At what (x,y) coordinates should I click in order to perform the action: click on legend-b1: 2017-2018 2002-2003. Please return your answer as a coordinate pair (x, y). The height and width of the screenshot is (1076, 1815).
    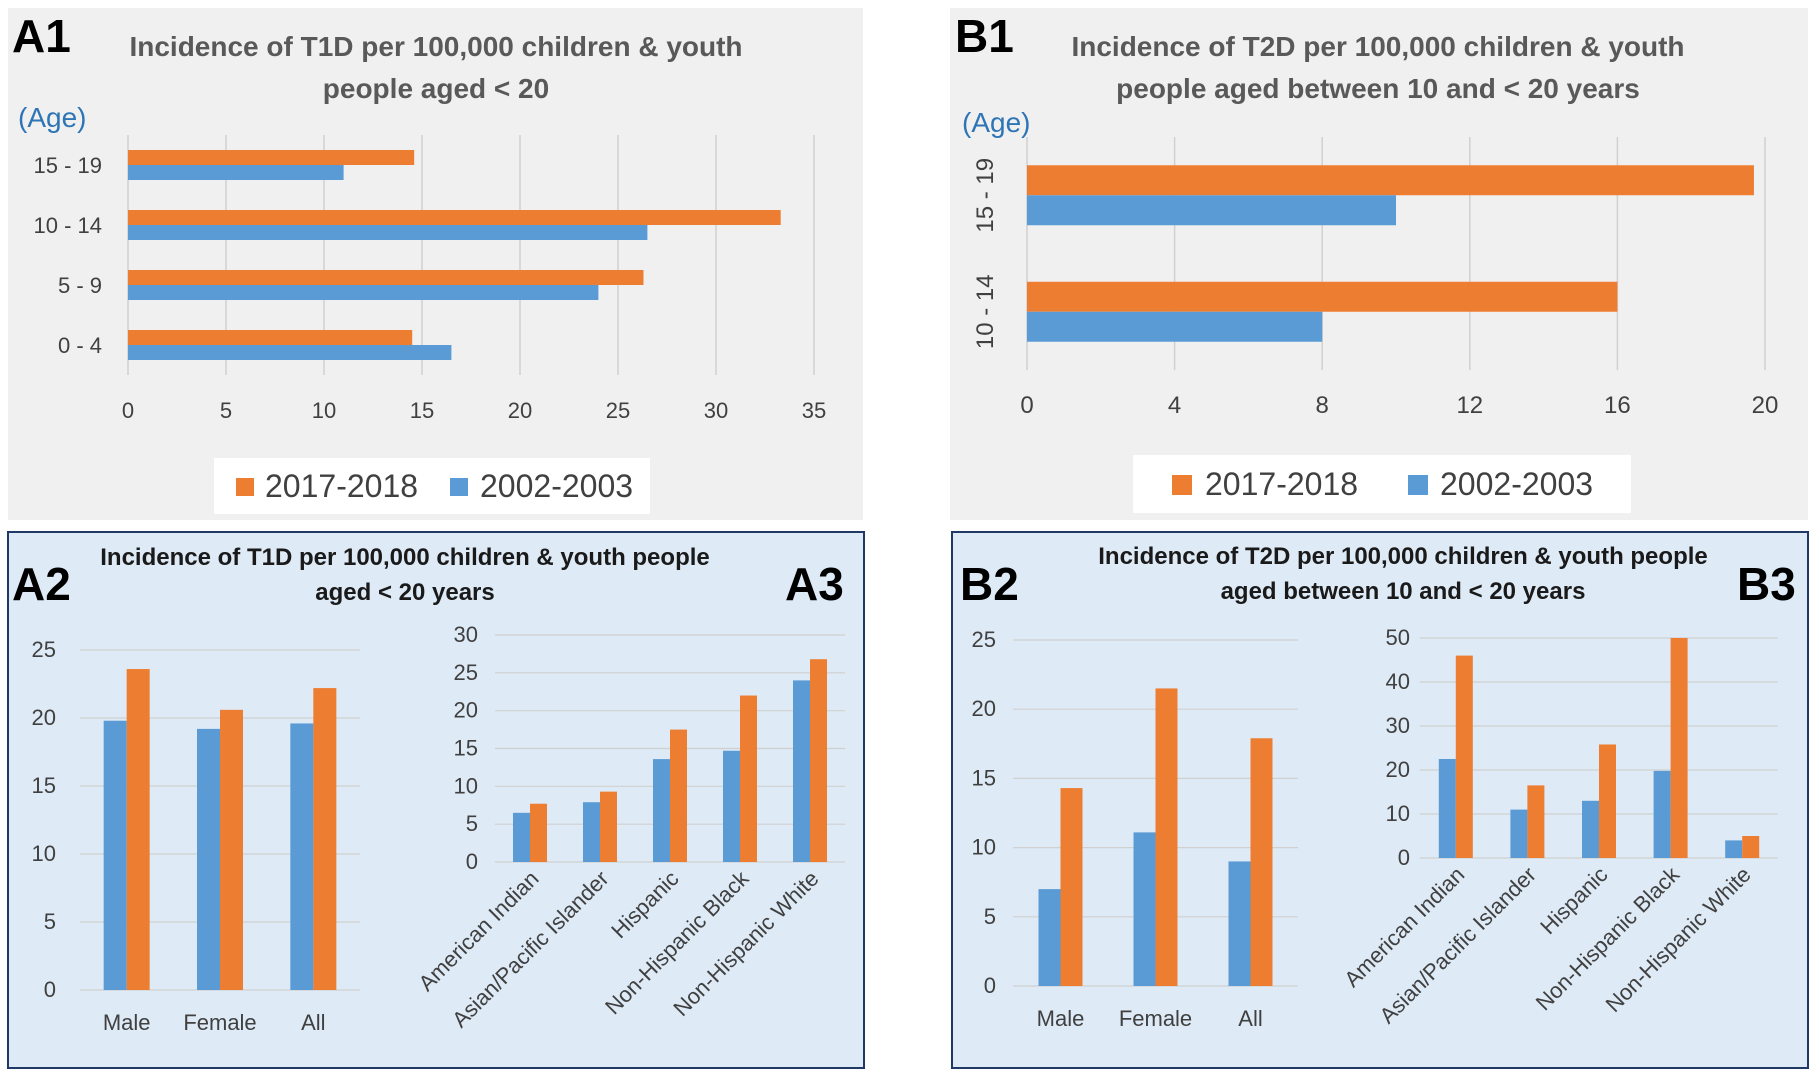
    Looking at the image, I should click on (1382, 484).